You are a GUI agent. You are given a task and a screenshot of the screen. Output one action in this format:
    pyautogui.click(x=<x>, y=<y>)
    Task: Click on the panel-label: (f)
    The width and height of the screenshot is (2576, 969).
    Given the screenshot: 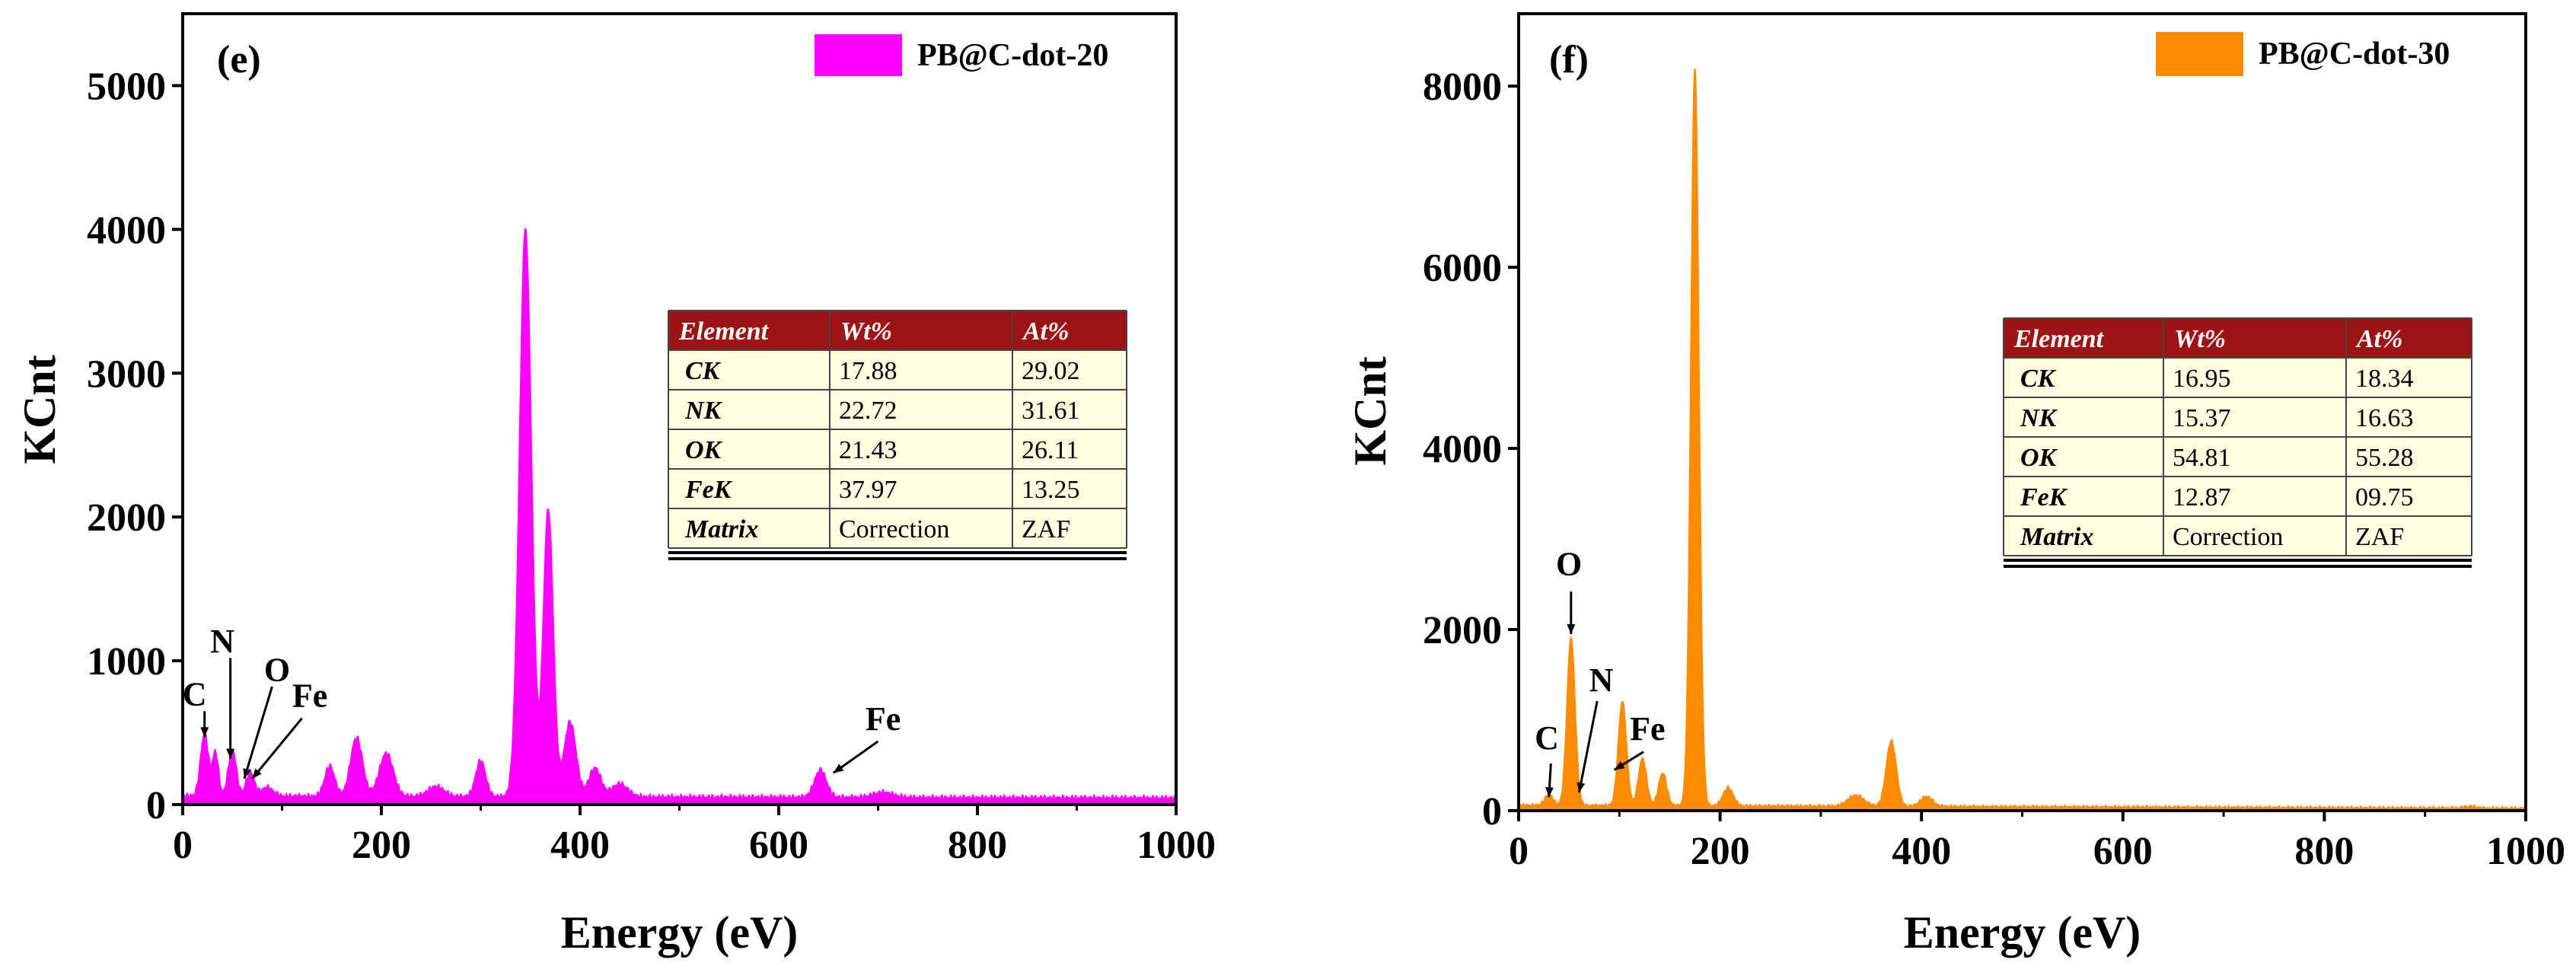 What is the action you would take?
    pyautogui.click(x=1569, y=59)
    